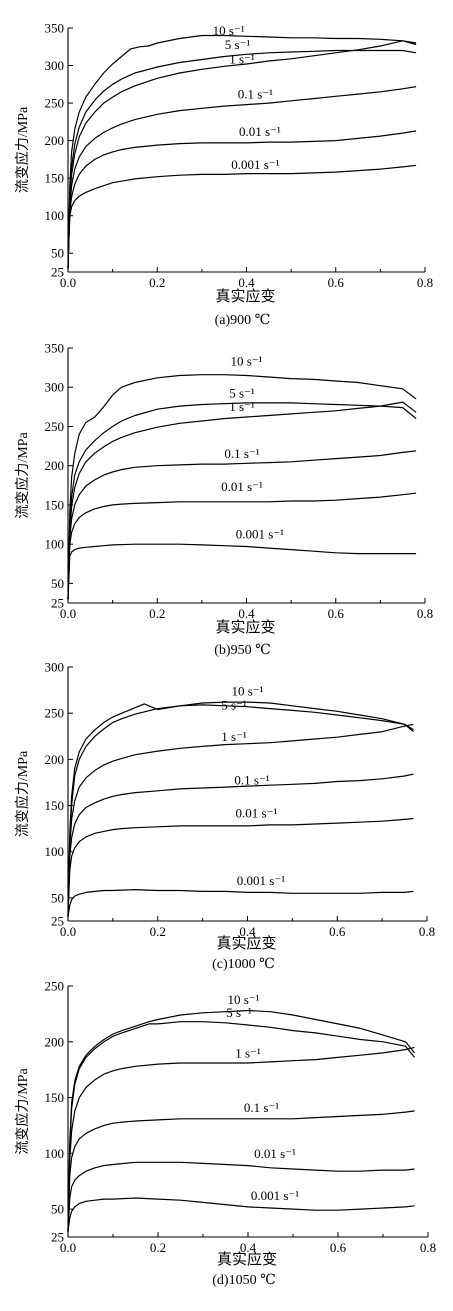  What do you see at coordinates (244, 1280) in the screenshot?
I see `panel-caption: (d)1050 ℃` at bounding box center [244, 1280].